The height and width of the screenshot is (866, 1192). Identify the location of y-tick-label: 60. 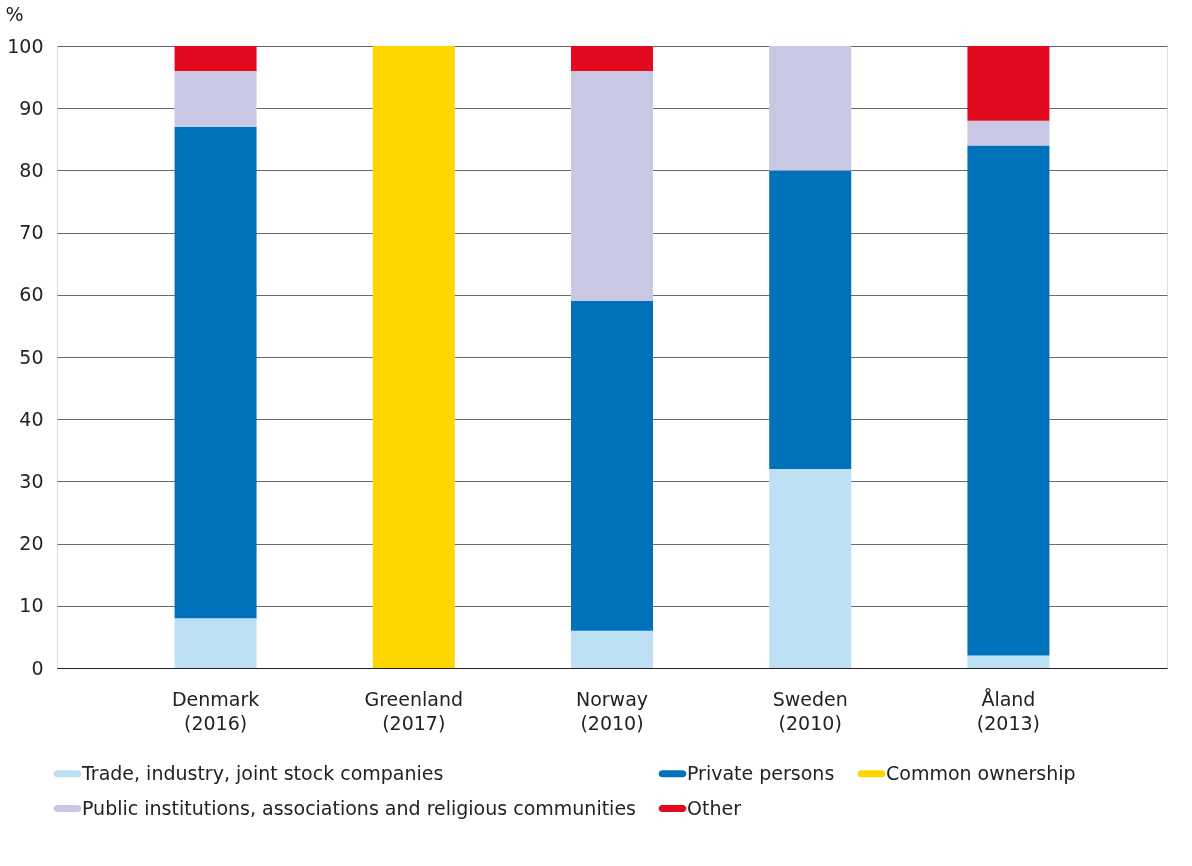
(31, 294).